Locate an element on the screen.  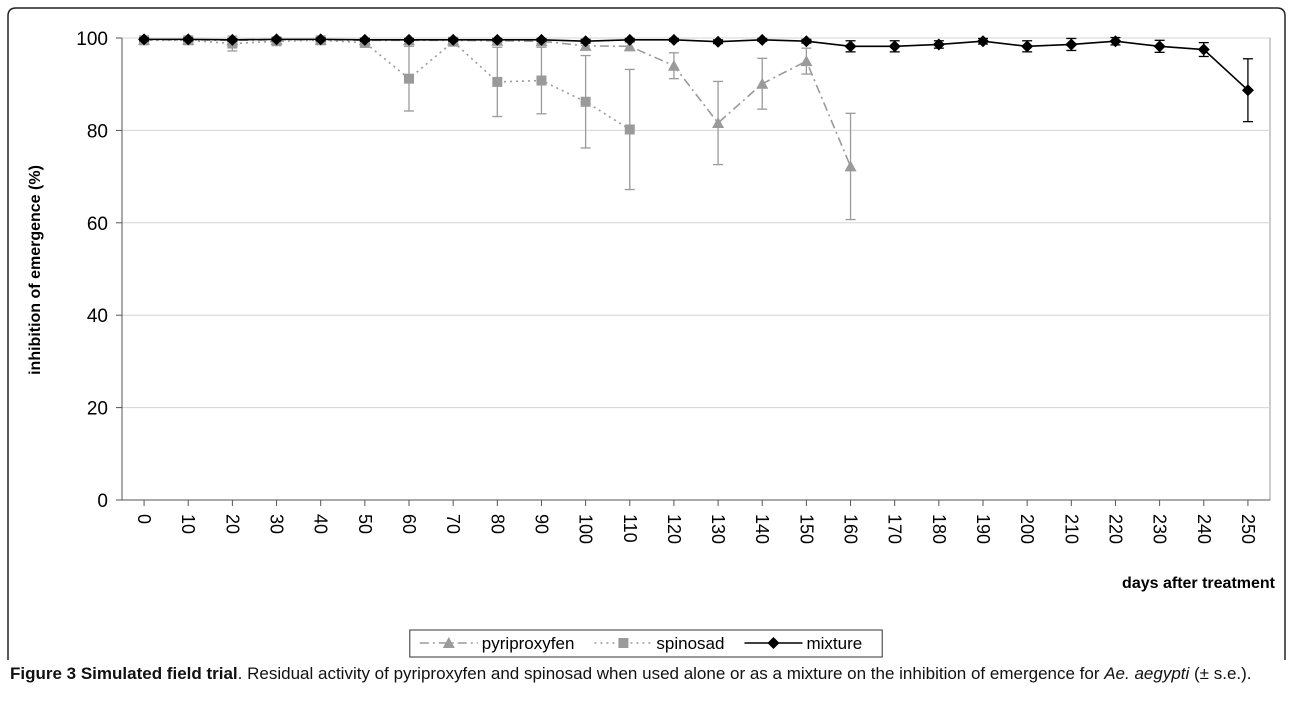
x-tick-label: 200 is located at coordinates (1027, 529).